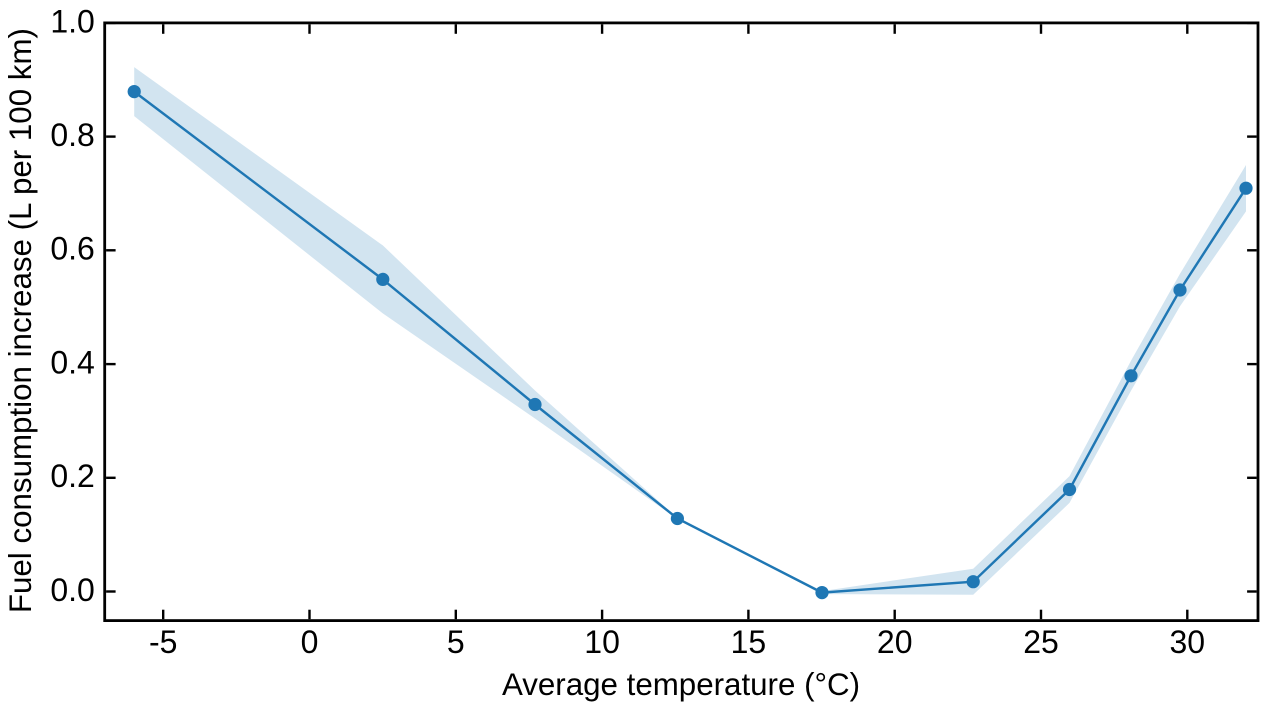  I want to click on svg-text: 5, so click(456, 642).